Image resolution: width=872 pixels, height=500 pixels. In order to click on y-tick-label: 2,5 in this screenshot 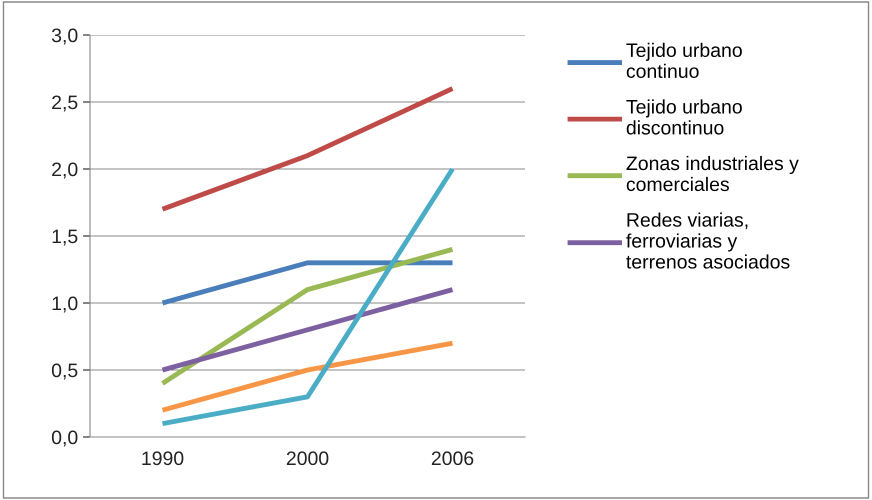, I will do `click(65, 103)`.